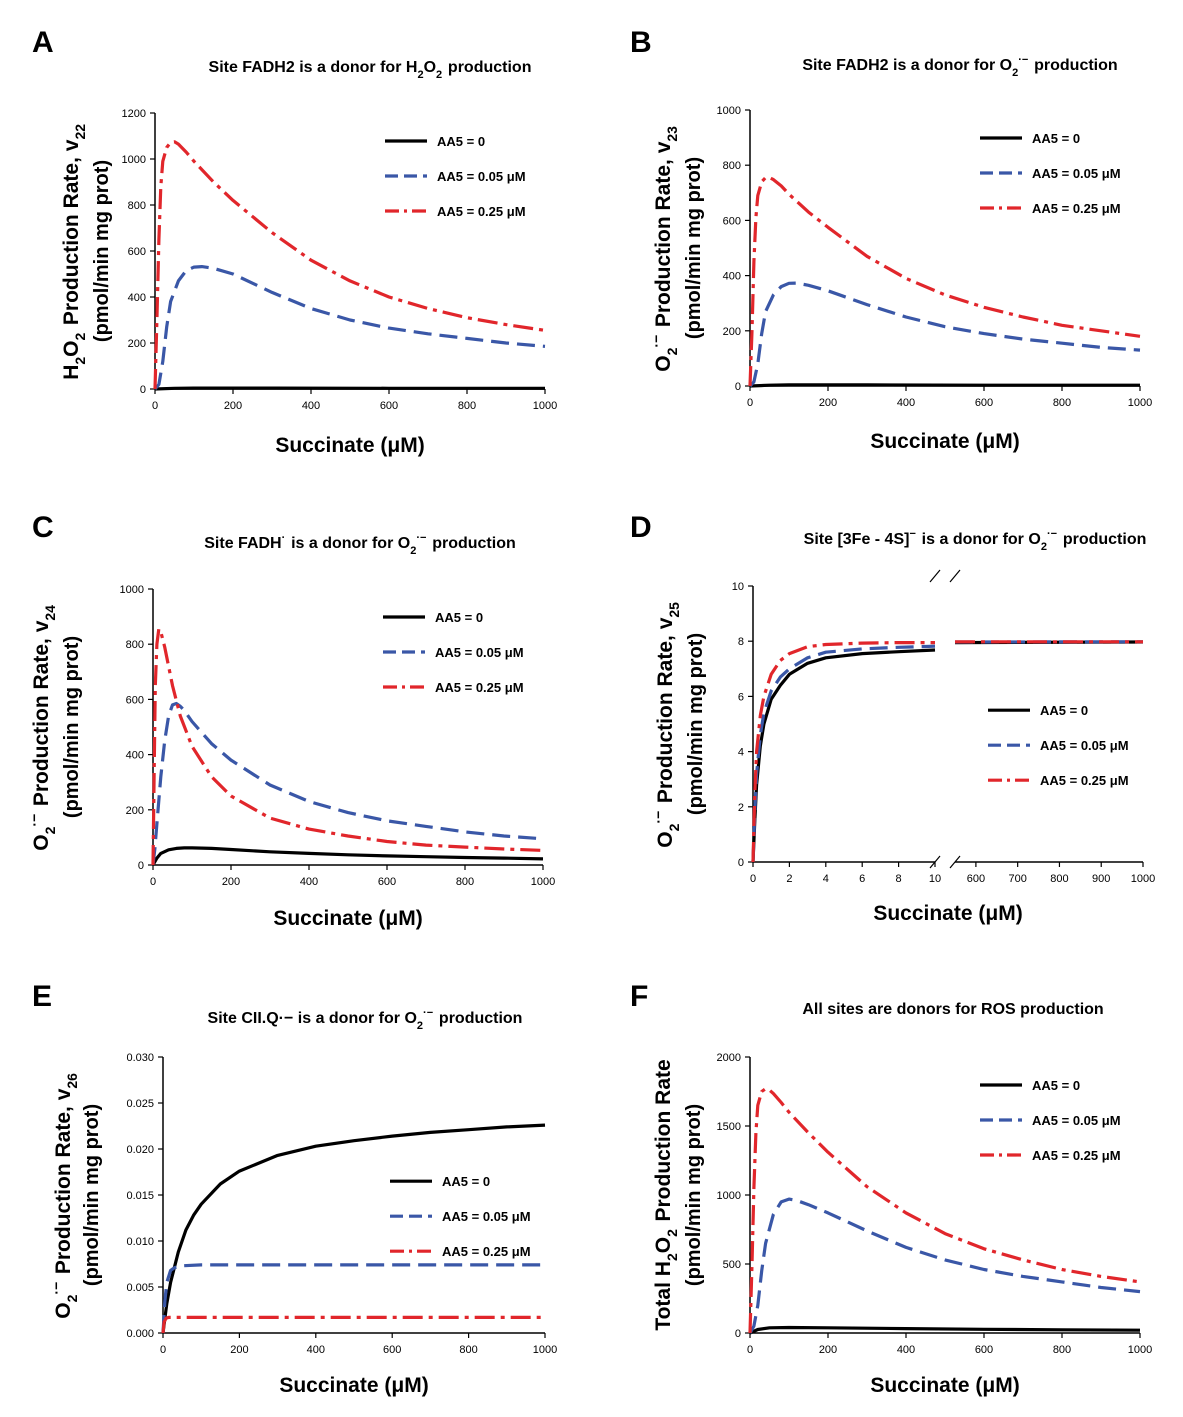 The height and width of the screenshot is (1417, 1183). What do you see at coordinates (465, 882) in the screenshot?
I see `panel-c-xtick-label: 800` at bounding box center [465, 882].